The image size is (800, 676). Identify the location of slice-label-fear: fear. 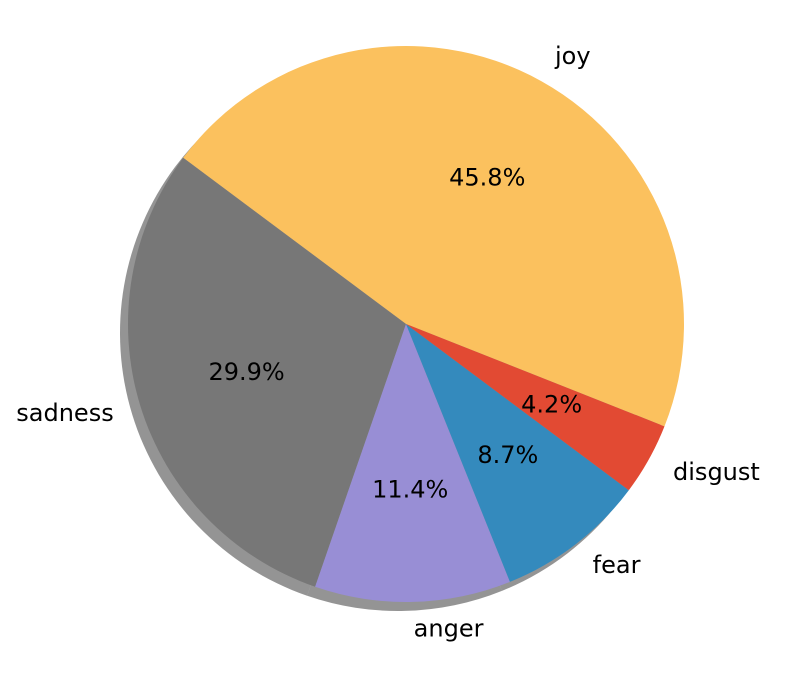
(617, 565).